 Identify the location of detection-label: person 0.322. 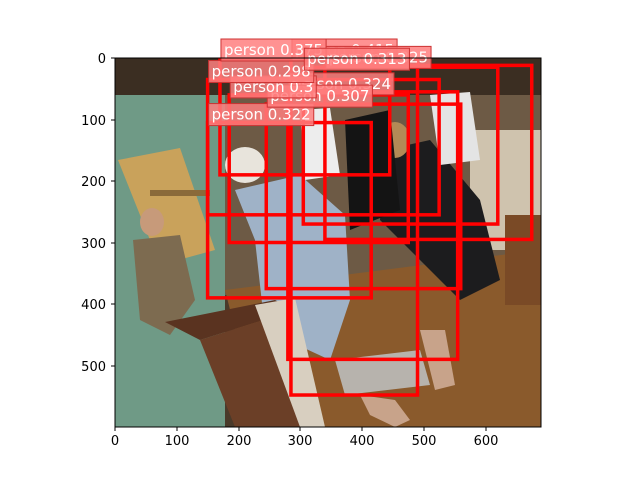
(261, 115).